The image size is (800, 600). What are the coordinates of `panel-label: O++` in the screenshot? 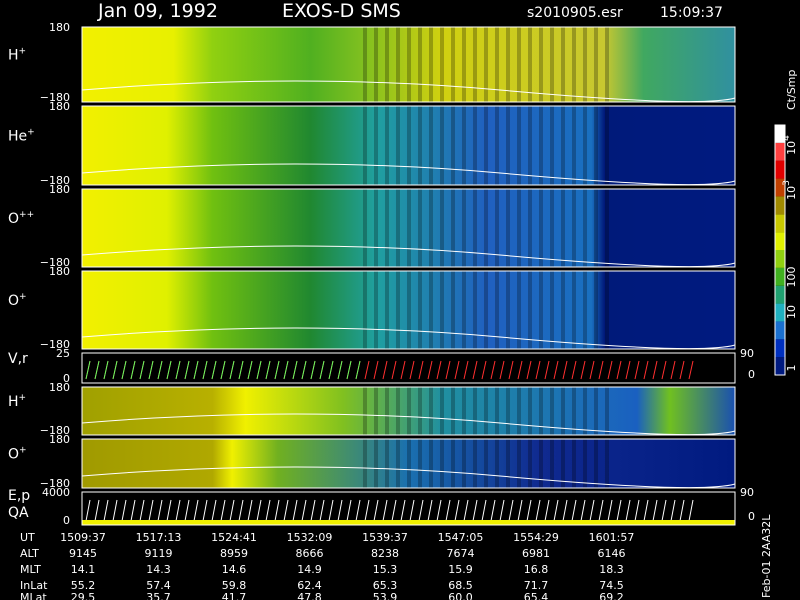 It's located at (21, 218).